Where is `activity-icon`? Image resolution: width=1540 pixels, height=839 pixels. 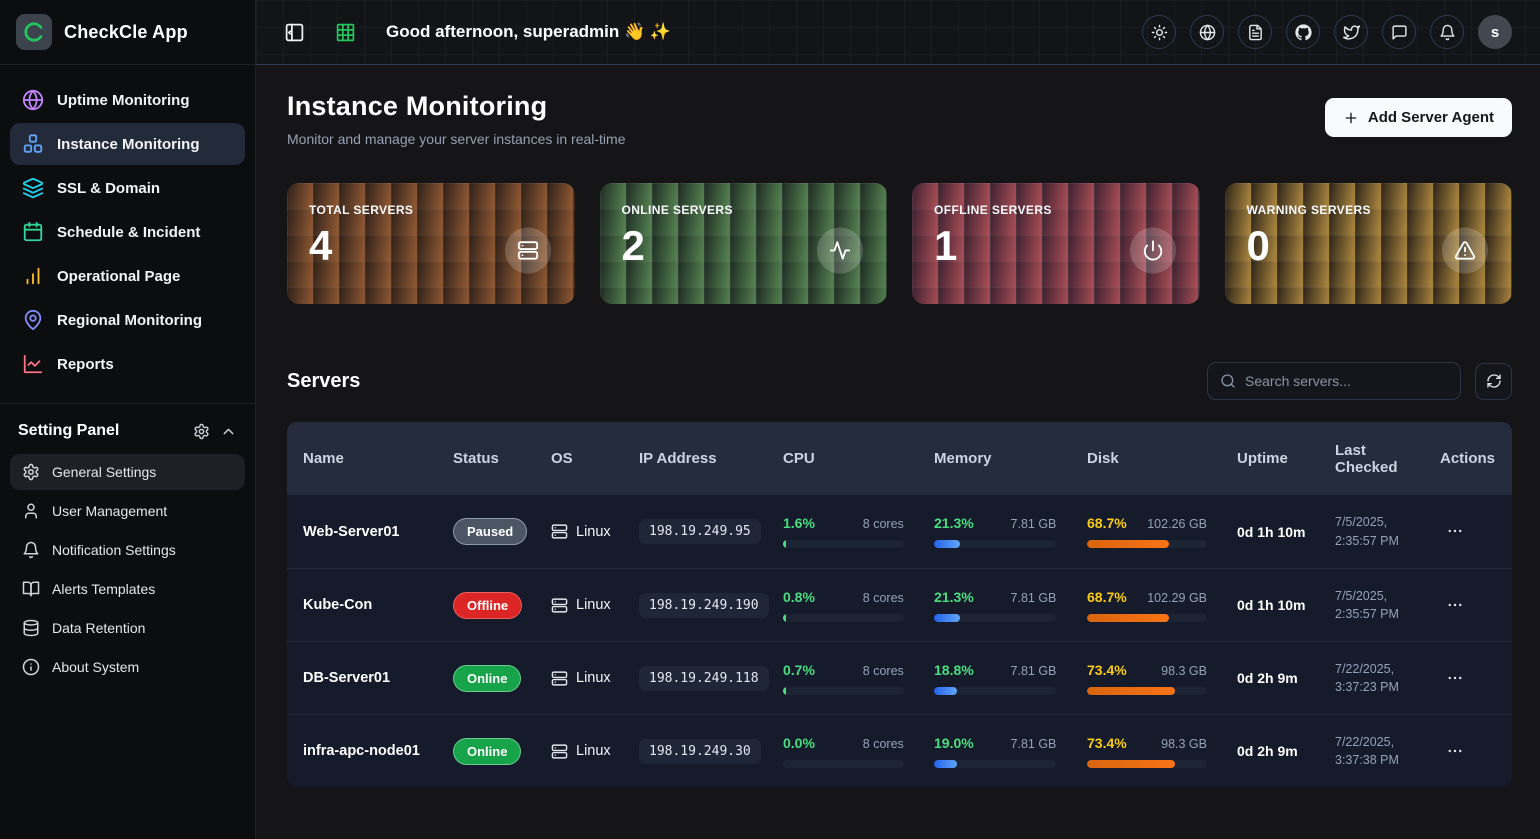 activity-icon is located at coordinates (840, 249).